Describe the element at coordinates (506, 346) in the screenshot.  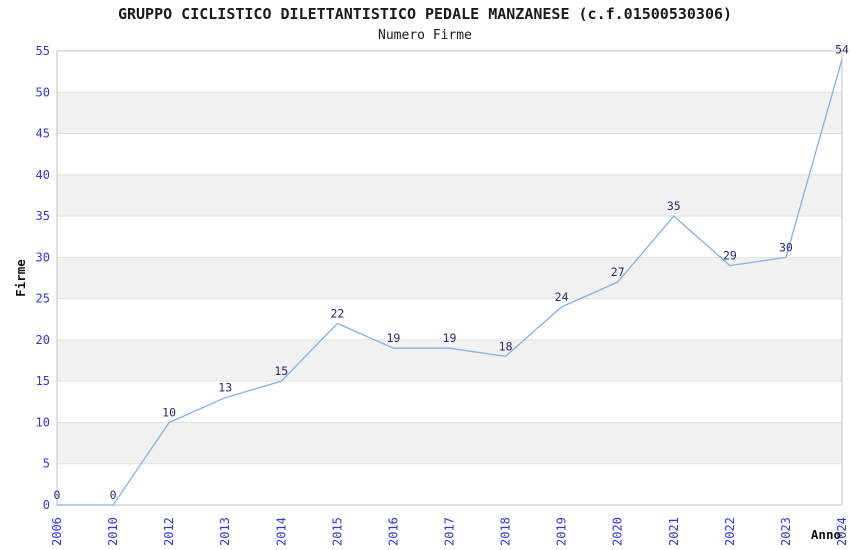
I see `data-label: 18` at that location.